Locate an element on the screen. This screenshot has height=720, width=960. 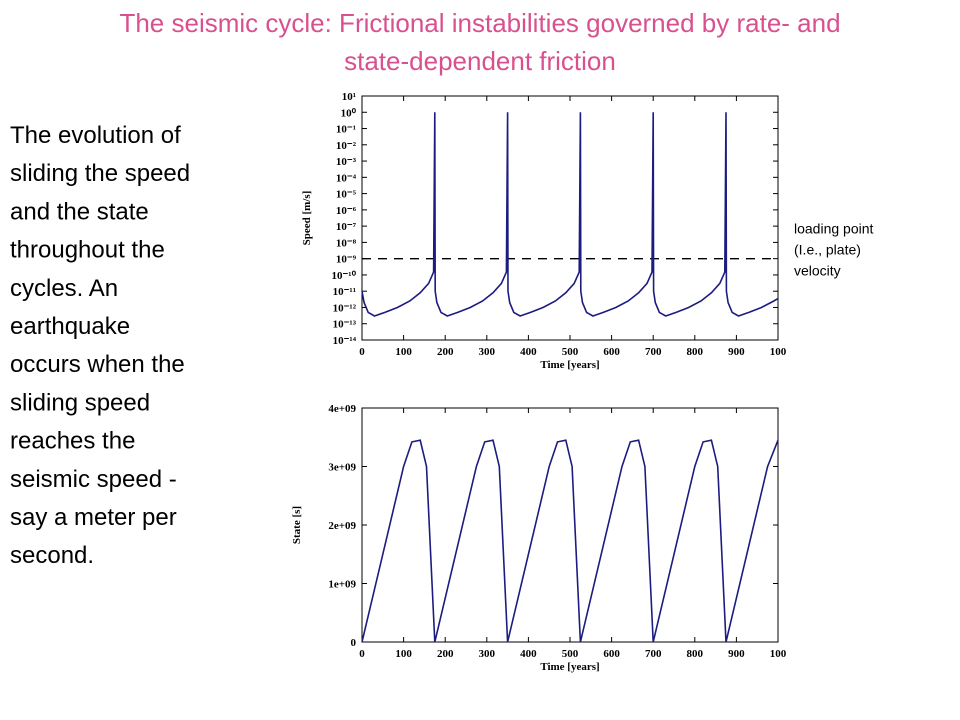
y-tick-label: 10⁻¹² is located at coordinates (345, 308).